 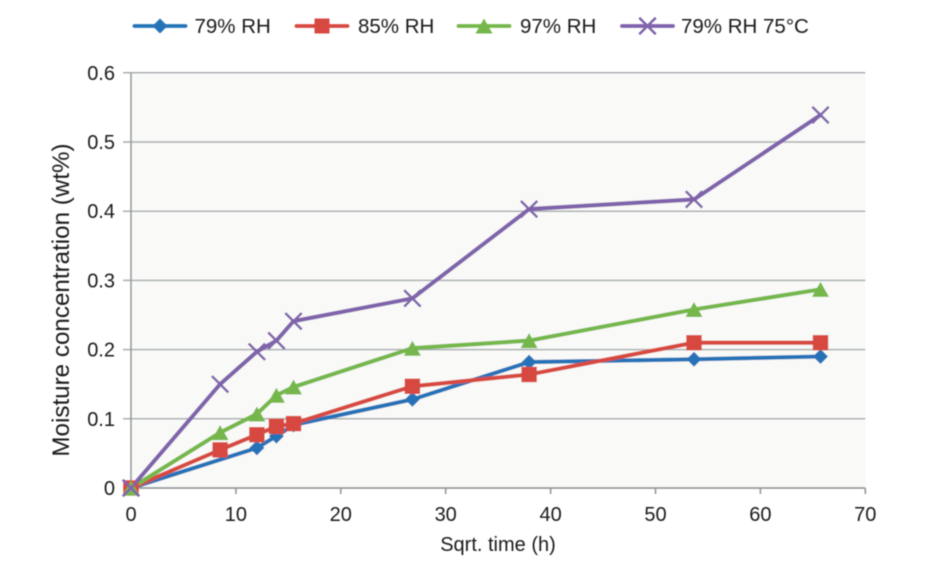 I want to click on svg-text: 0.2, so click(x=101, y=351).